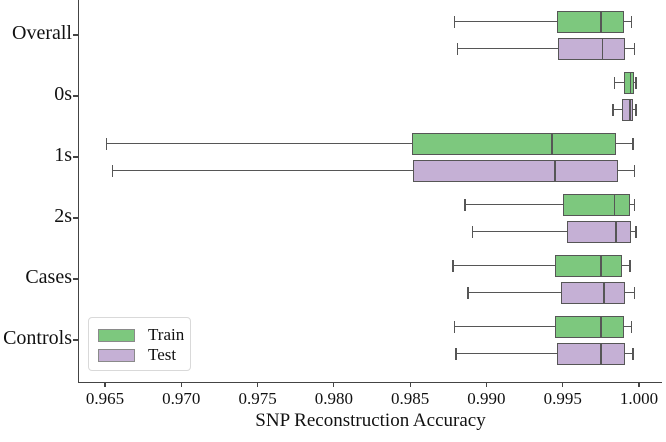 The image size is (666, 442). I want to click on test-color-swatch, so click(116, 355).